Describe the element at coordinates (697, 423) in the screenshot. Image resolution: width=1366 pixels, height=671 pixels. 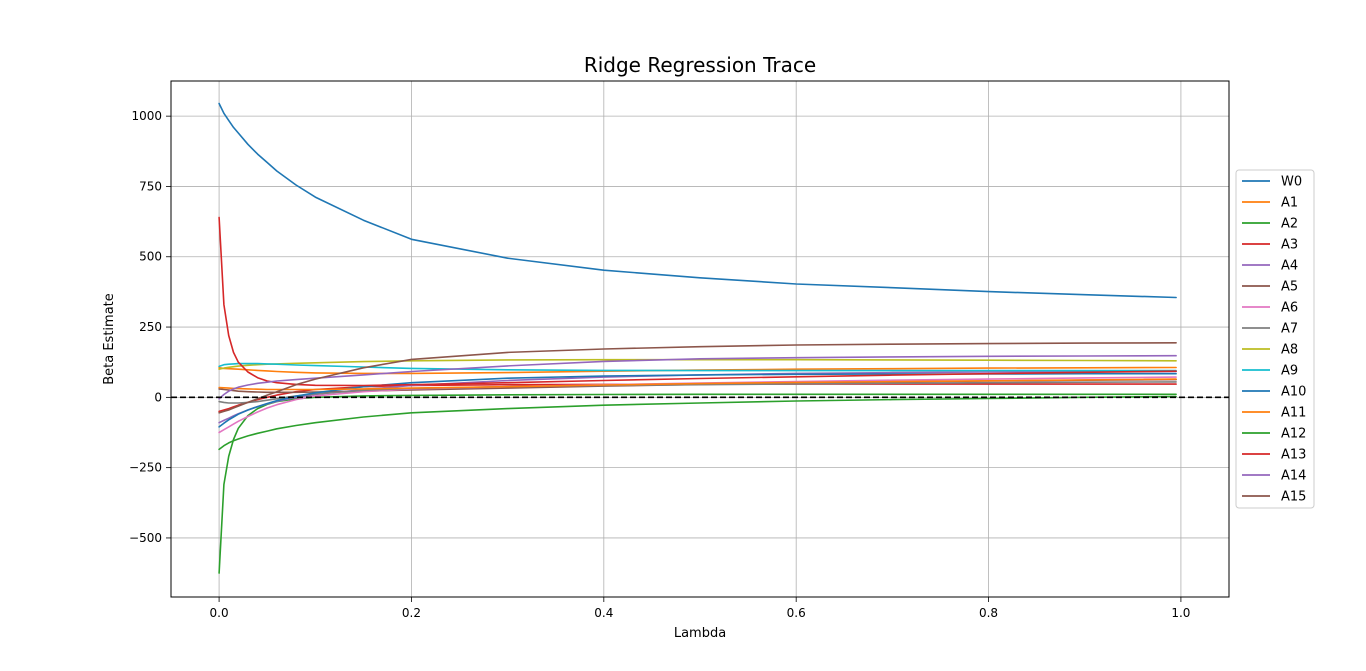
I see `series-line-a12` at that location.